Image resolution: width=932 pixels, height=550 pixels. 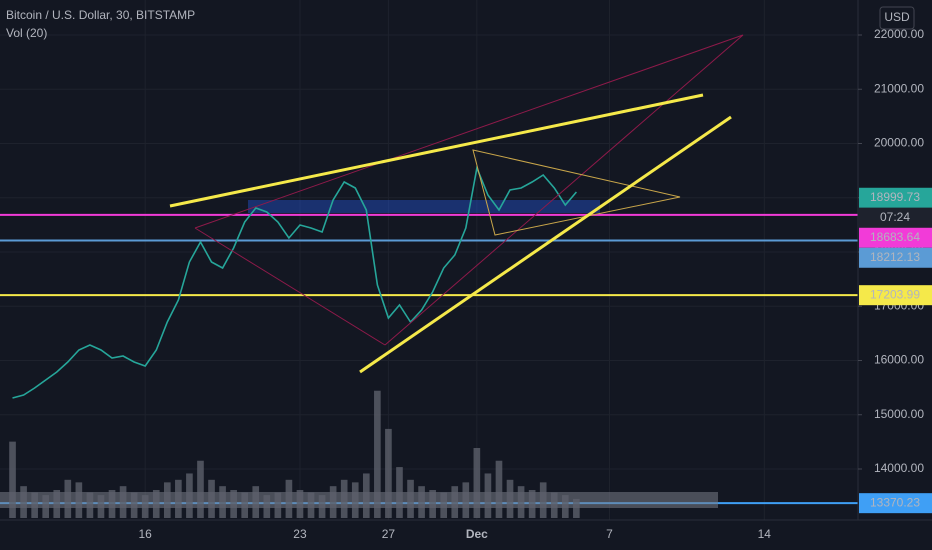 What do you see at coordinates (100, 15) in the screenshot?
I see `chart-title: Bitcoin / U.S. Dollar, 30, BITSTAMP` at bounding box center [100, 15].